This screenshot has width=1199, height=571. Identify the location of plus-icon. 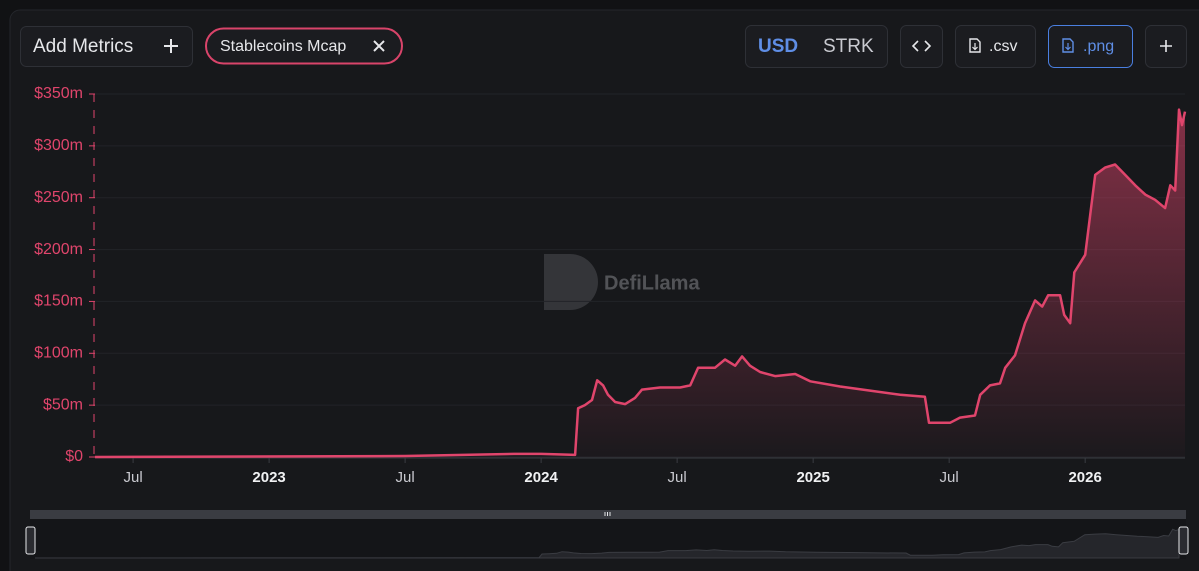
(171, 46).